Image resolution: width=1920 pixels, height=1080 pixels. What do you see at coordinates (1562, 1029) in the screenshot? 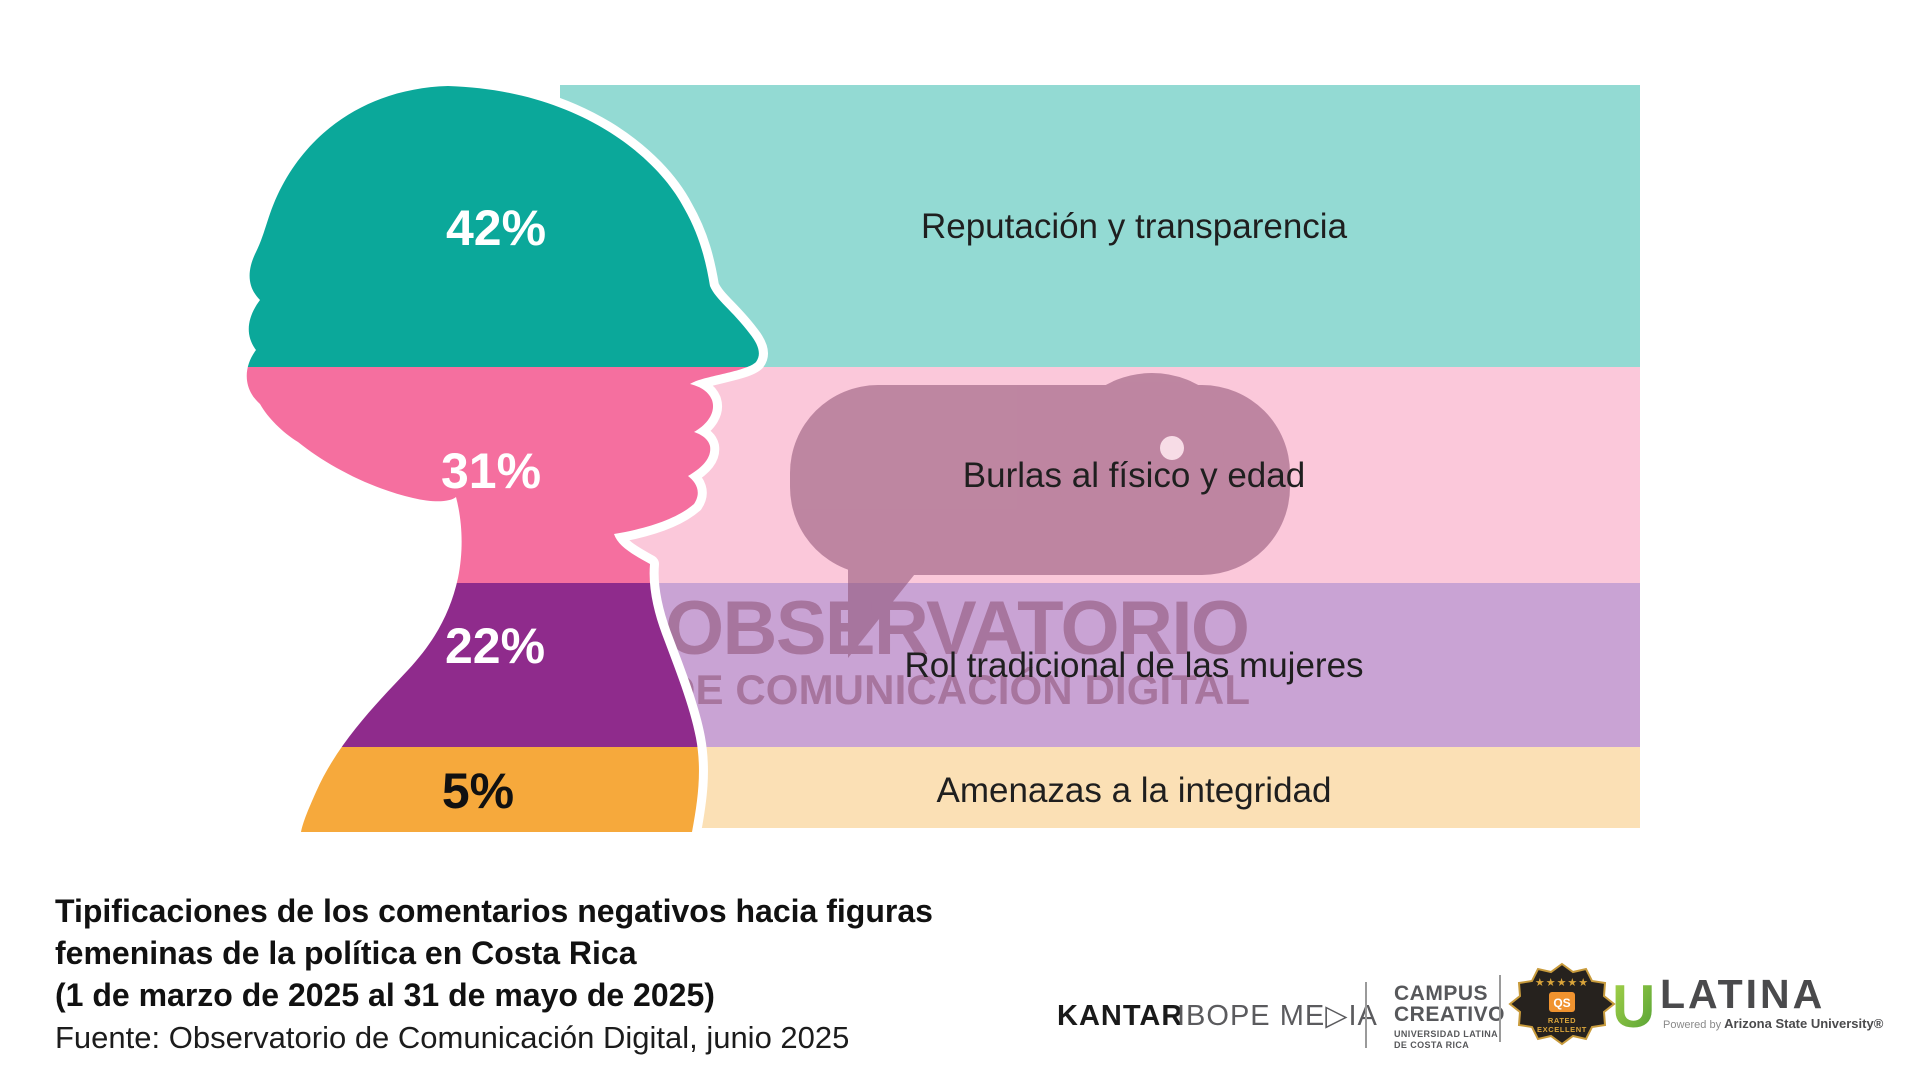
I see `qs-badge-excellent: EXCELLENT` at bounding box center [1562, 1029].